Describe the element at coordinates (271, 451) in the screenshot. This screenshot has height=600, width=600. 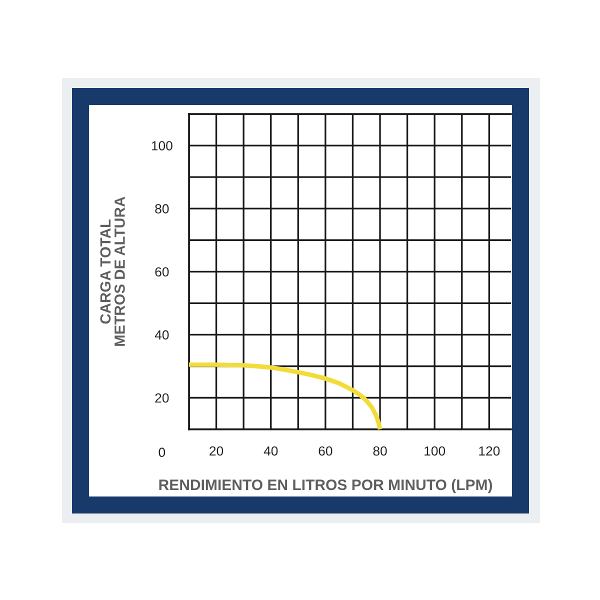
I see `x-tick-label: 40` at that location.